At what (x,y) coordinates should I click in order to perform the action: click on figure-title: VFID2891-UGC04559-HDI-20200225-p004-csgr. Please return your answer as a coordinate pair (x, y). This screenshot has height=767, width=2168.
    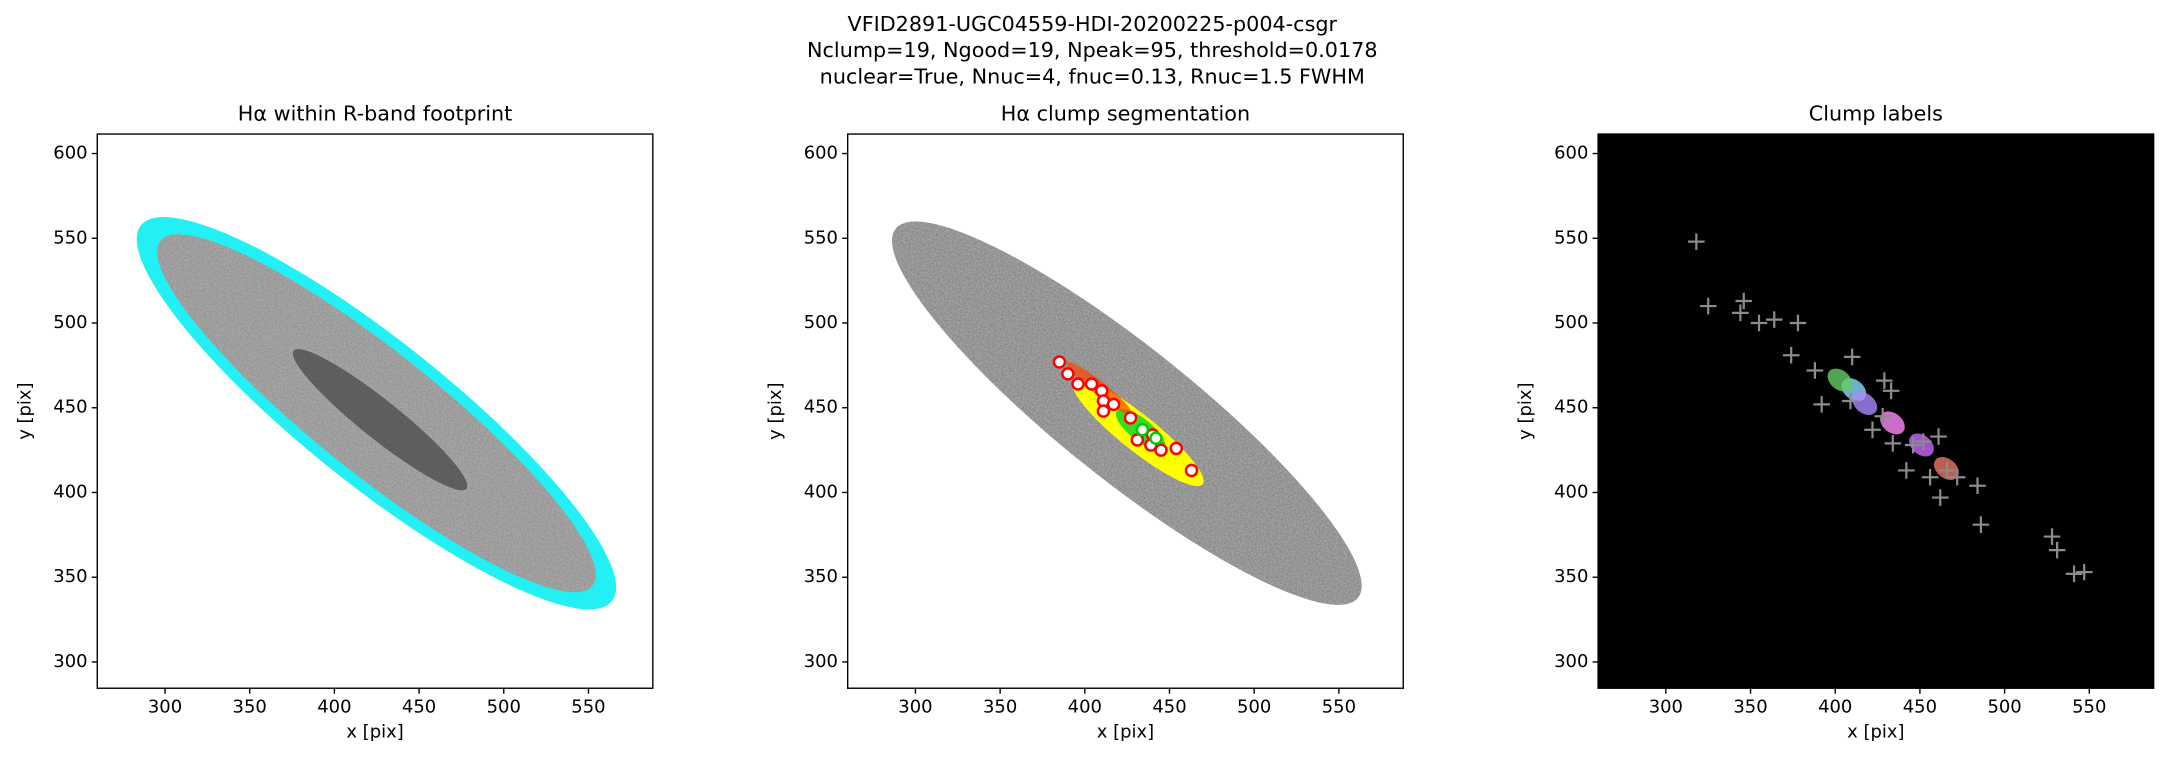
    Looking at the image, I should click on (1093, 24).